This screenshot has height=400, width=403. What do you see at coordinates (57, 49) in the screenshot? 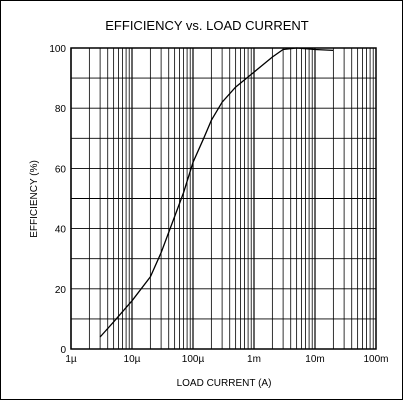
I see `y-tick-label: 100` at bounding box center [57, 49].